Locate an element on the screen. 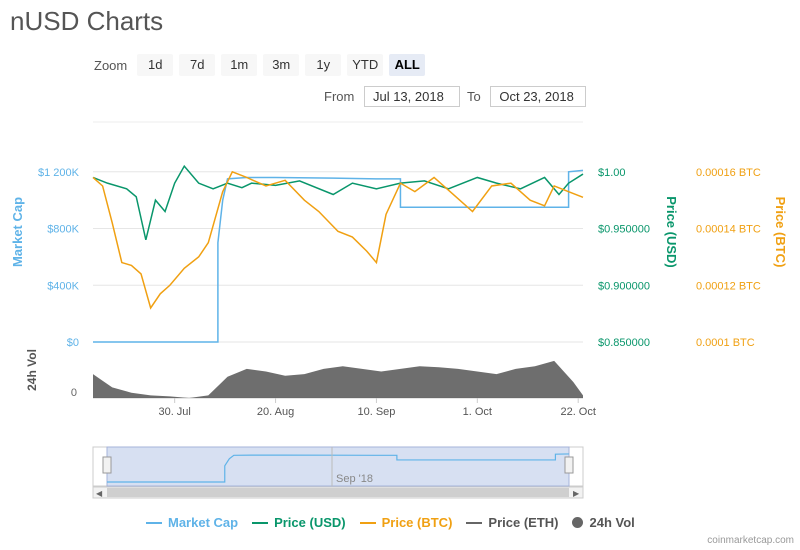 Image resolution: width=800 pixels, height=550 pixels. legend-price-eth: Price (ETH) is located at coordinates (512, 522).